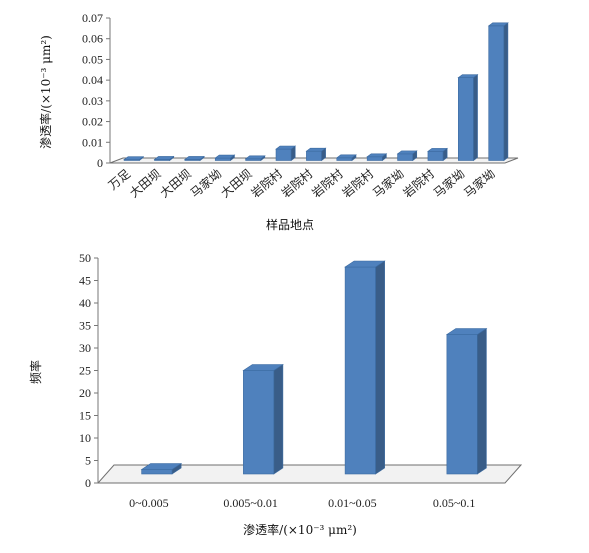  Describe the element at coordinates (300, 529) in the screenshot. I see `chart-2-x-axis-title: 渗透率/(×10⁻³ μm²)` at that location.